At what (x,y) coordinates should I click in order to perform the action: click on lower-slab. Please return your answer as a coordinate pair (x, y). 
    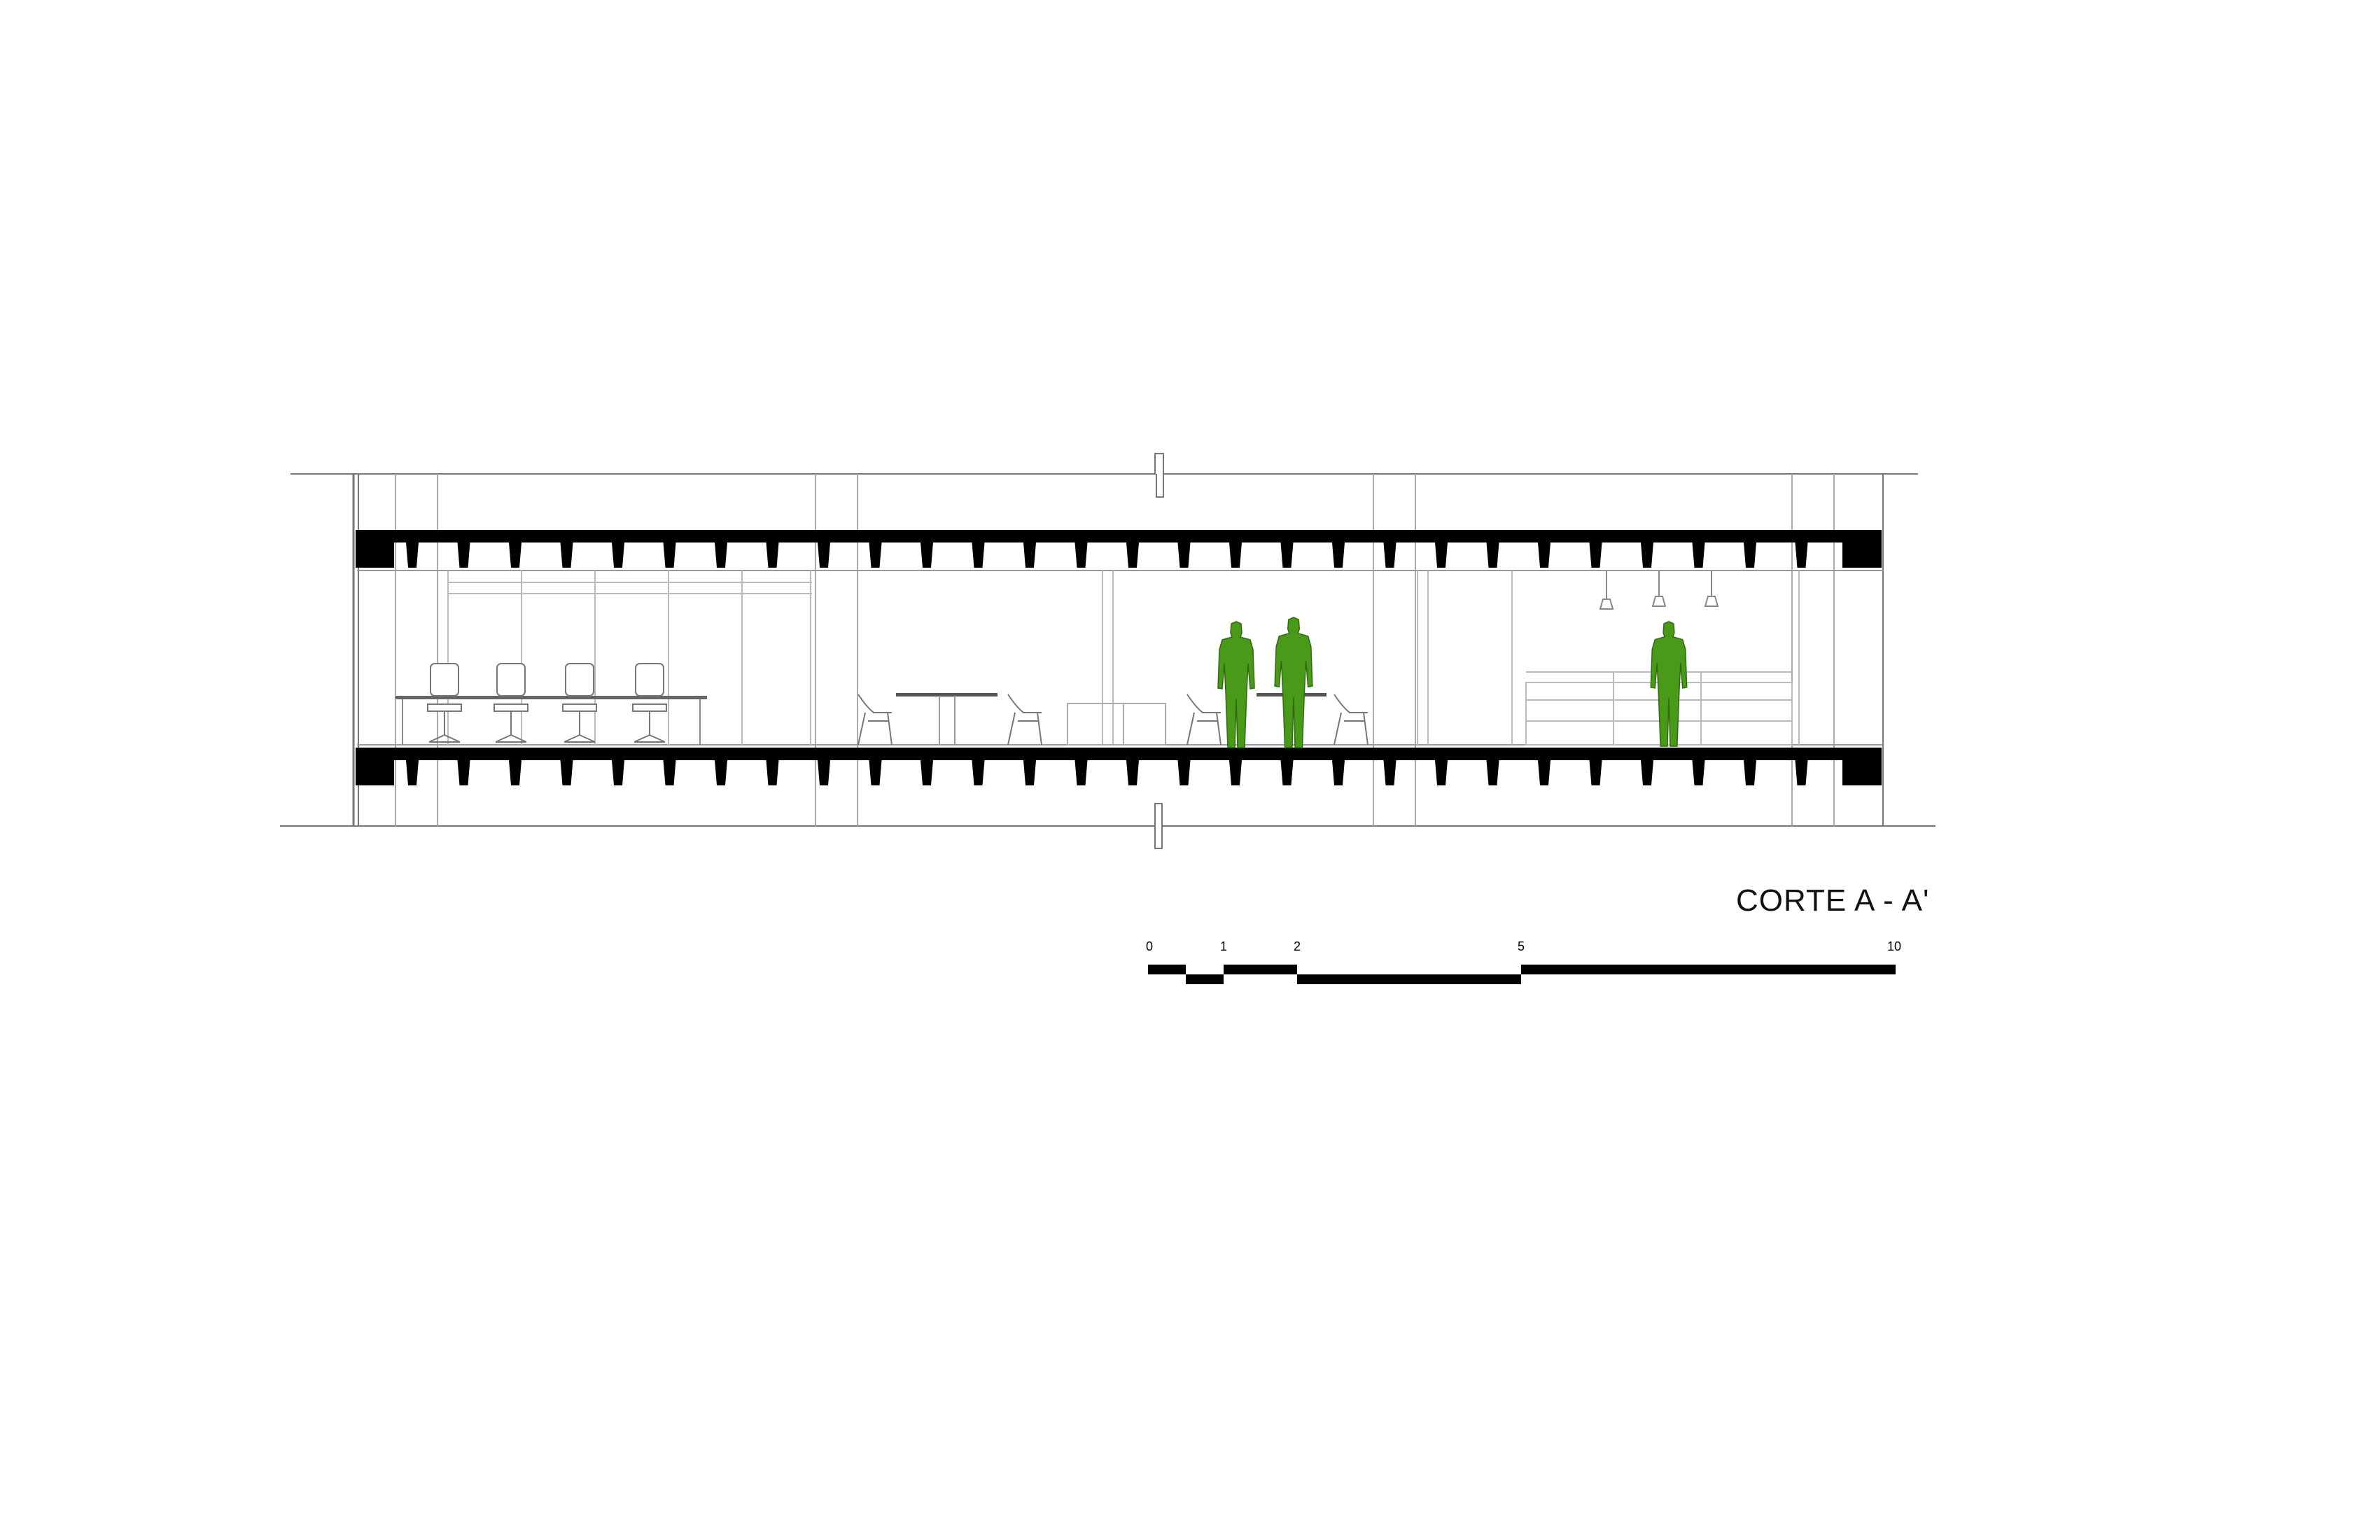
    Looking at the image, I should click on (1119, 766).